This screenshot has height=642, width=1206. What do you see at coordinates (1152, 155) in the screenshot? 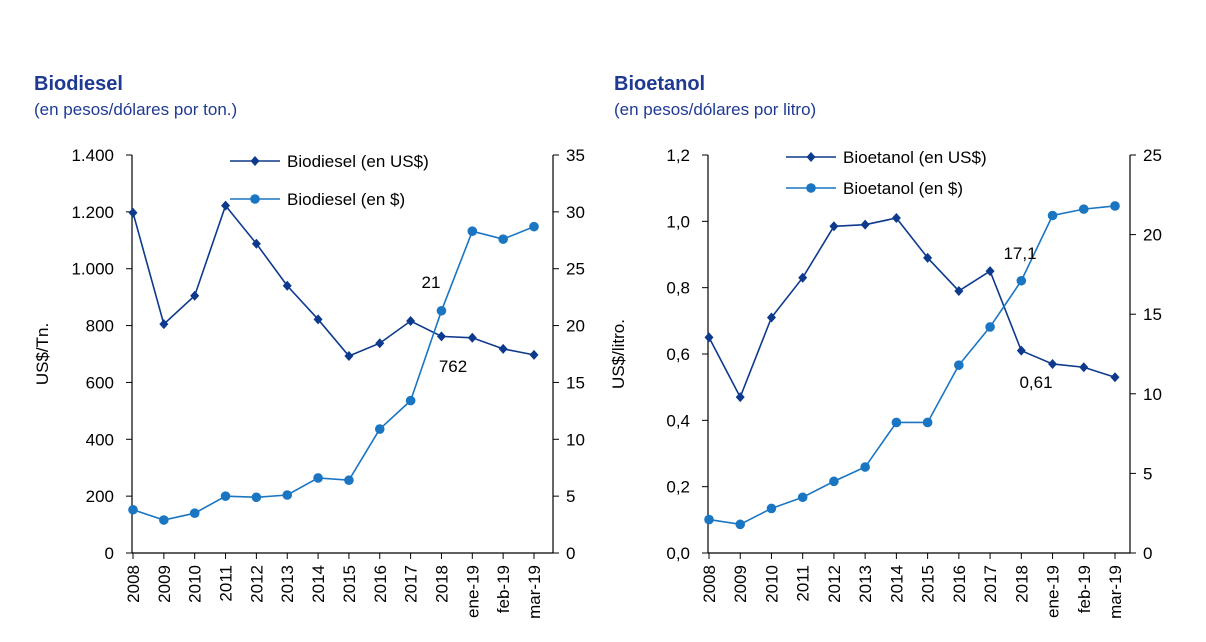
I see `bioetanol-ytick-right-label: 25` at bounding box center [1152, 155].